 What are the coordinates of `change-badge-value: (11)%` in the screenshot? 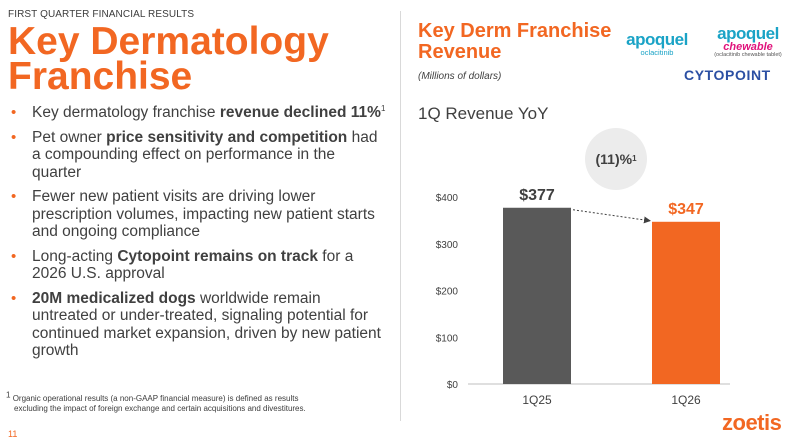 It's located at (614, 159).